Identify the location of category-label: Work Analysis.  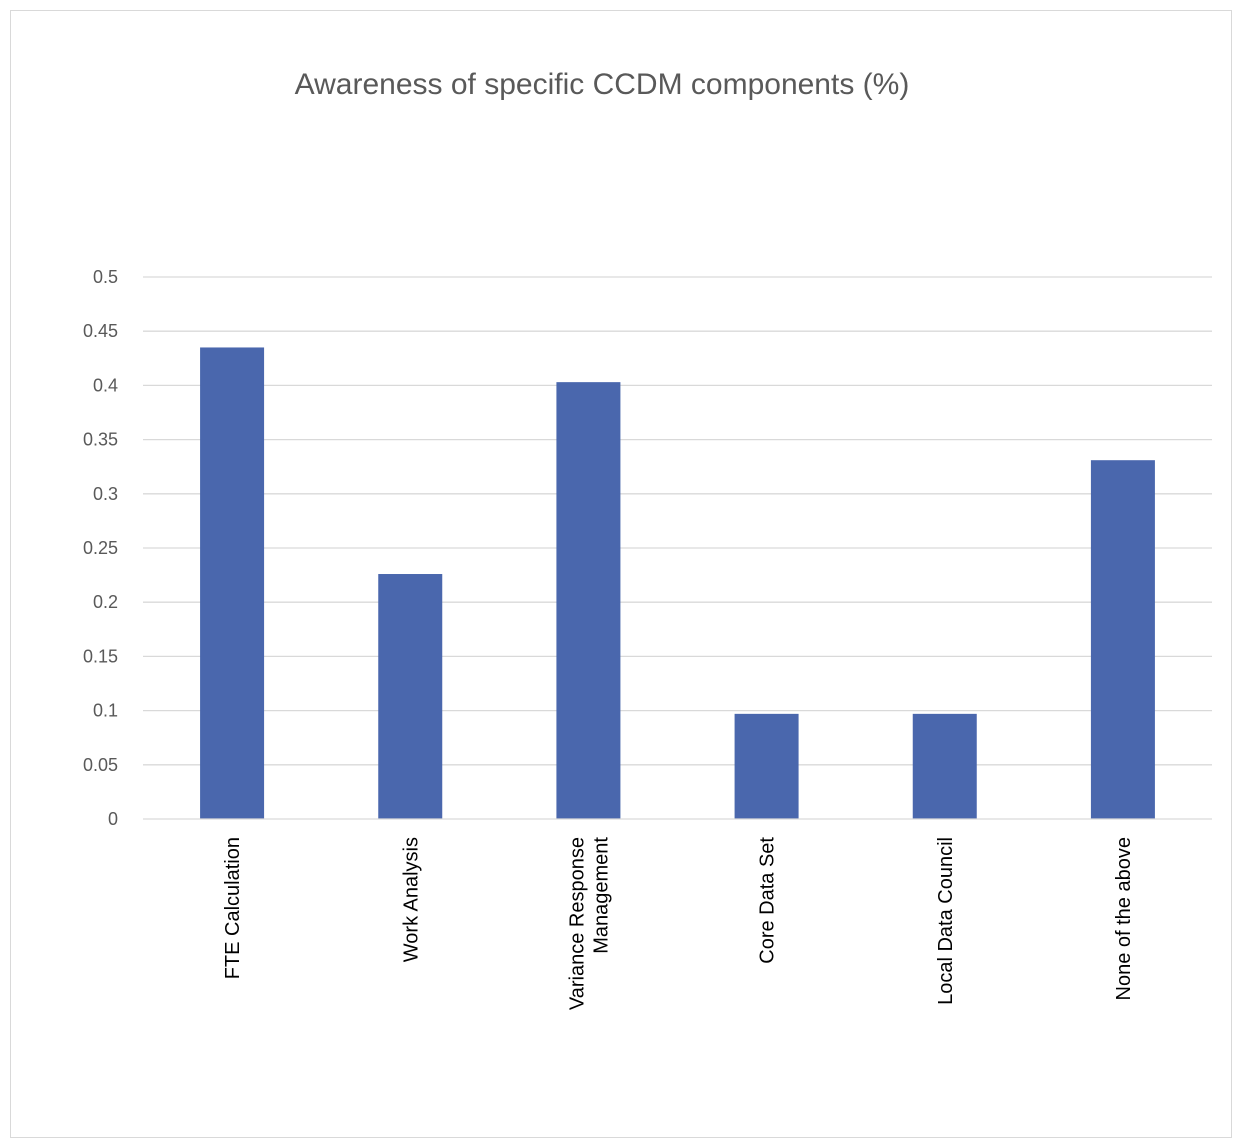
(411, 899).